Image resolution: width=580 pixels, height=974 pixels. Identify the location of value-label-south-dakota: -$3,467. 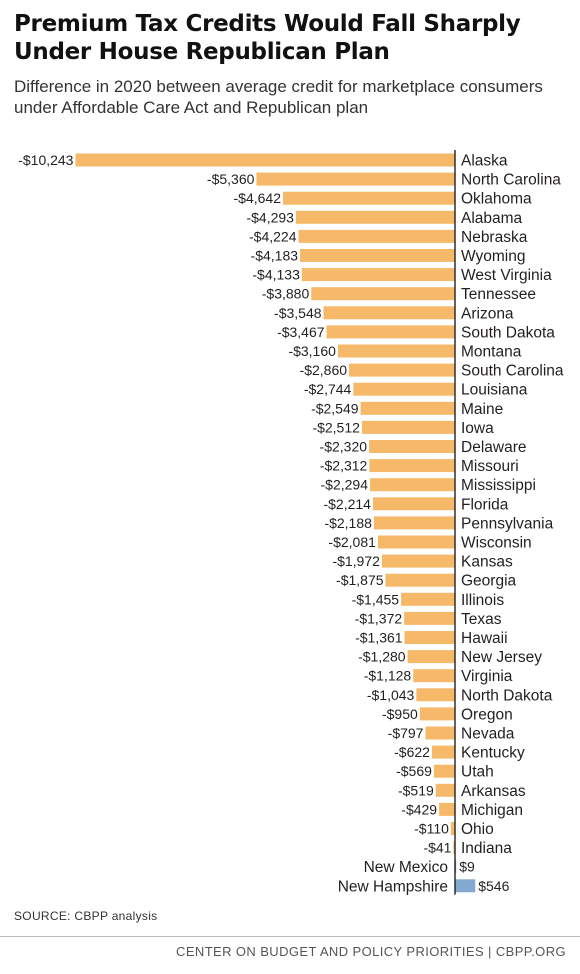
(301, 332).